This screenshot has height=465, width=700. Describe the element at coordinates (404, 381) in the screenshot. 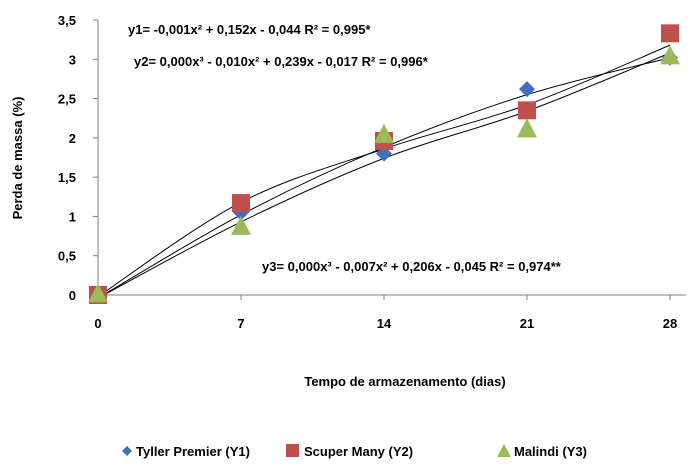

I see `x-axis-title: Tempo de armazenamento (dias)` at that location.